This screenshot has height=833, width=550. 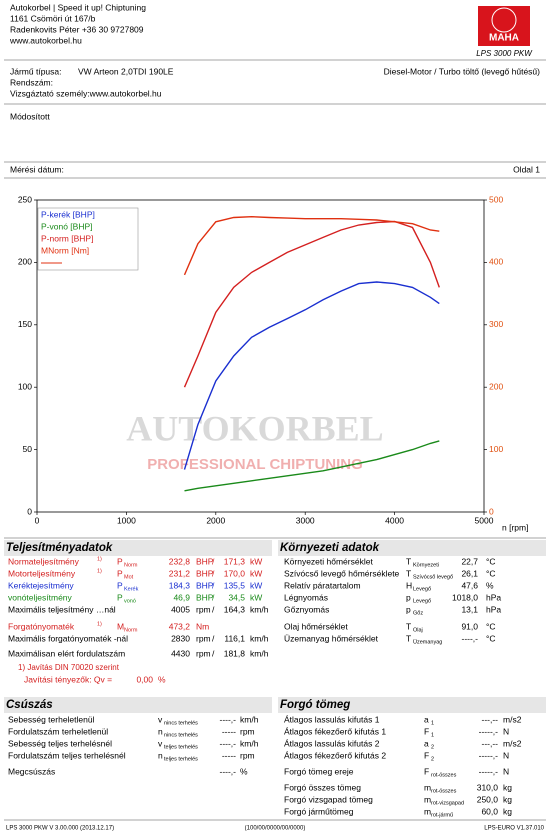 What do you see at coordinates (31, 82) in the screenshot?
I see `plate-label: Rendszám:` at bounding box center [31, 82].